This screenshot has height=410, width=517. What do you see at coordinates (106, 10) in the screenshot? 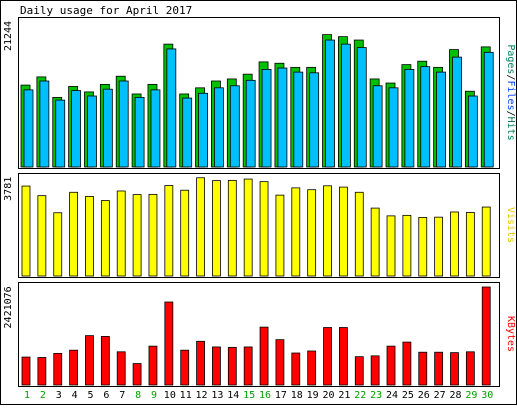
I see `chart-title: Daily usage for April 2017` at bounding box center [106, 10].